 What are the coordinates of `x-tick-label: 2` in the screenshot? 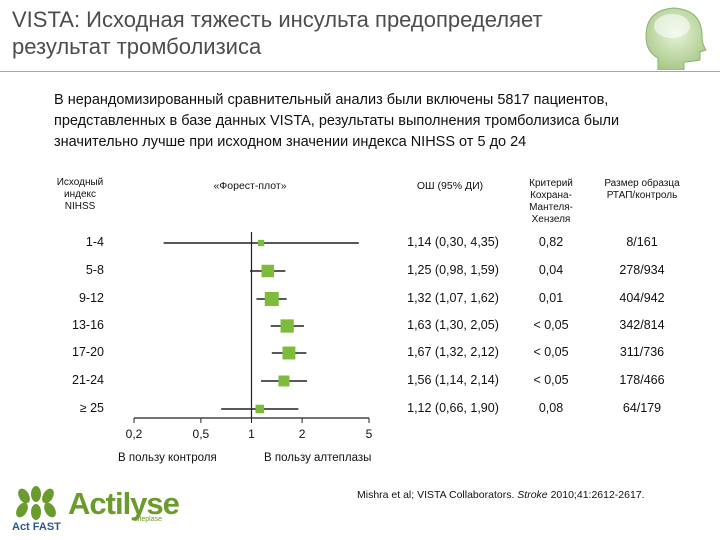 It's located at (302, 434).